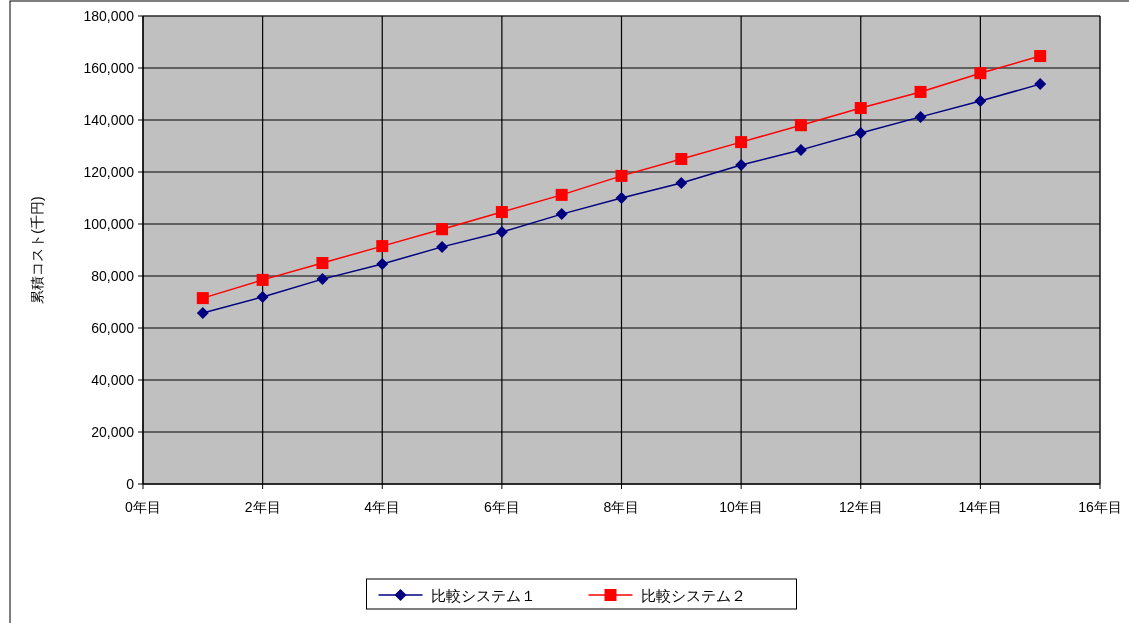 Image resolution: width=1129 pixels, height=623 pixels. What do you see at coordinates (37, 250) in the screenshot?
I see `y-axis-title: 累積コスト(千円)` at bounding box center [37, 250].